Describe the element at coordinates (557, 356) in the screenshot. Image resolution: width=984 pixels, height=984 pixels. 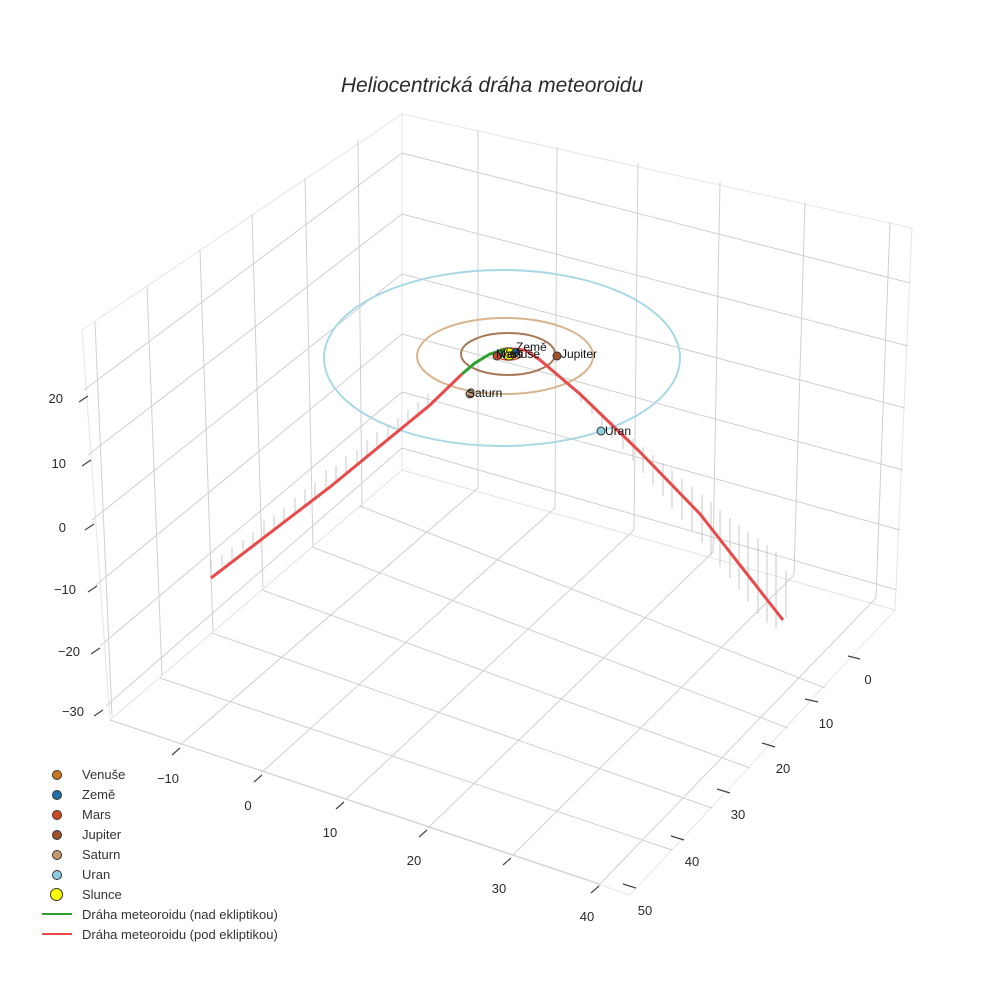
I see `marker-jupiter` at that location.